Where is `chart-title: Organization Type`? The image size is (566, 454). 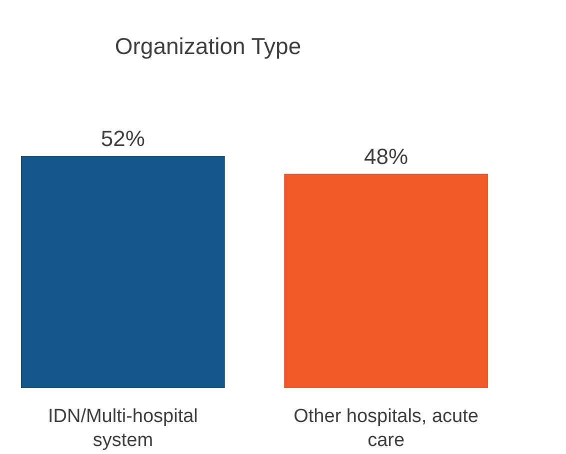 chart-title: Organization Type is located at coordinates (208, 46).